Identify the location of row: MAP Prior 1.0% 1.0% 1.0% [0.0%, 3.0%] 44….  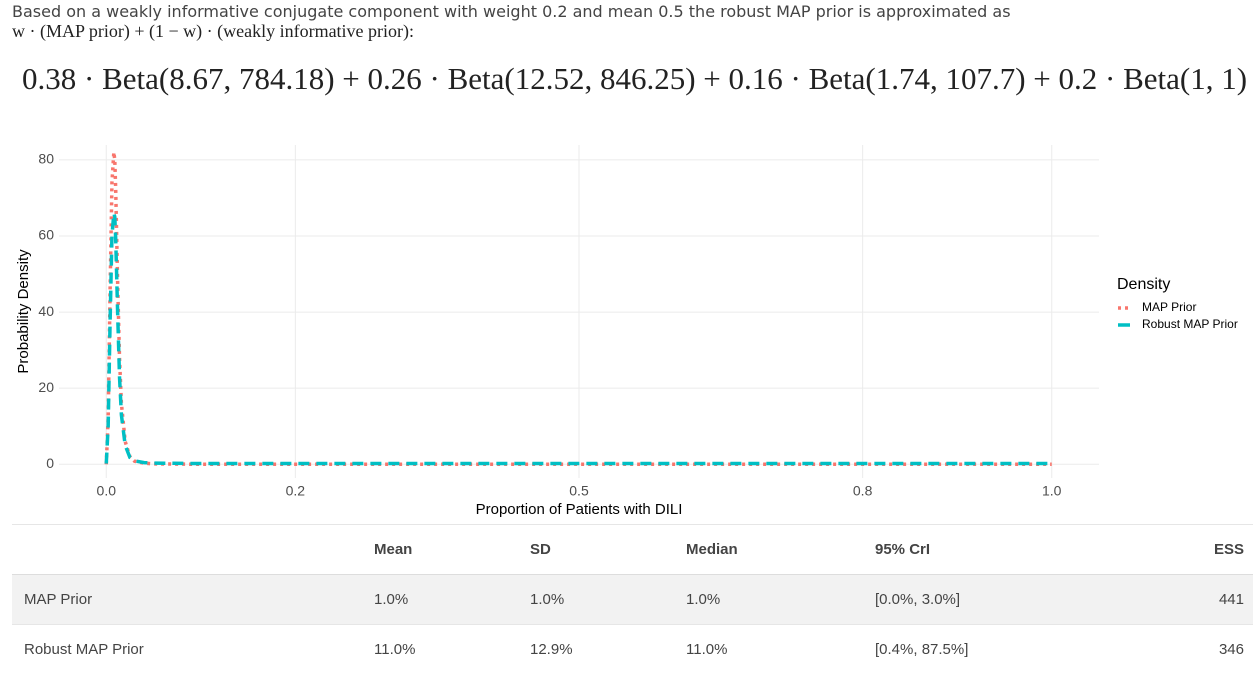
(632, 600).